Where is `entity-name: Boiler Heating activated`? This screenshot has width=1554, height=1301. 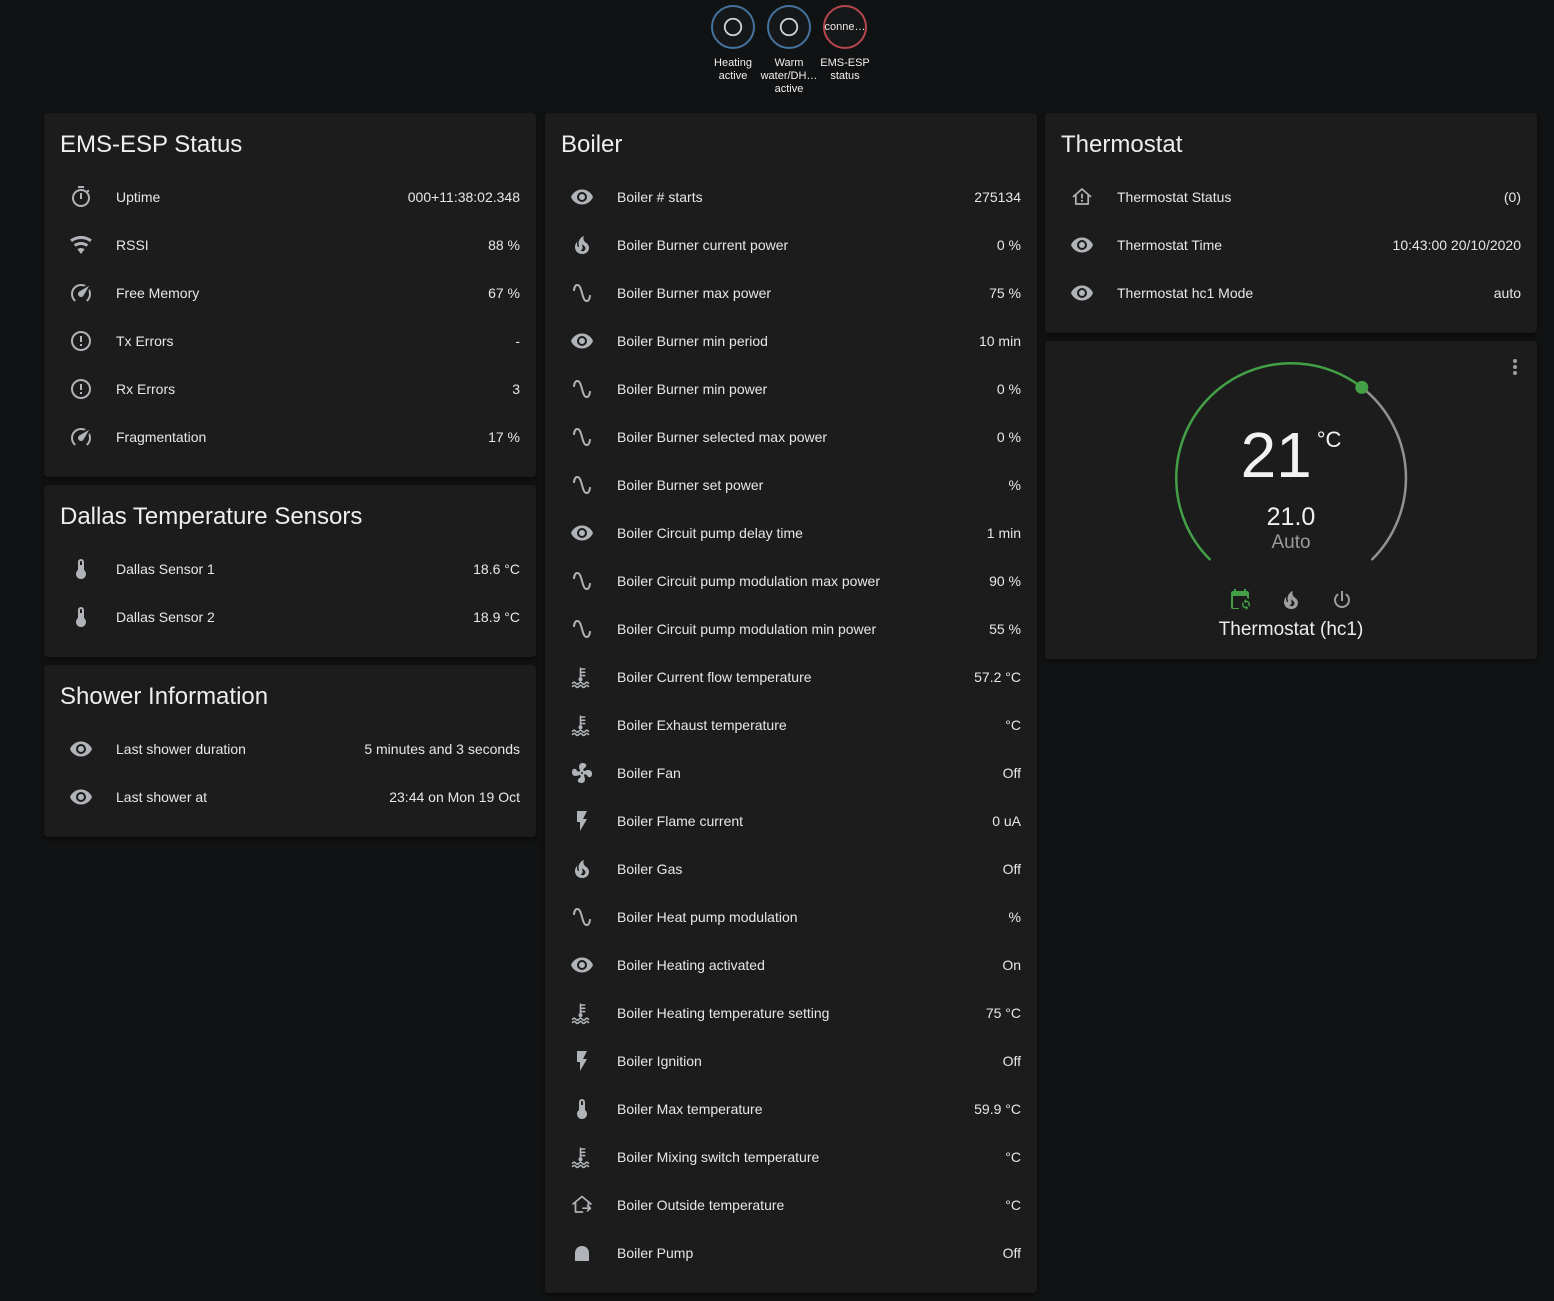 entity-name: Boiler Heating activated is located at coordinates (691, 965).